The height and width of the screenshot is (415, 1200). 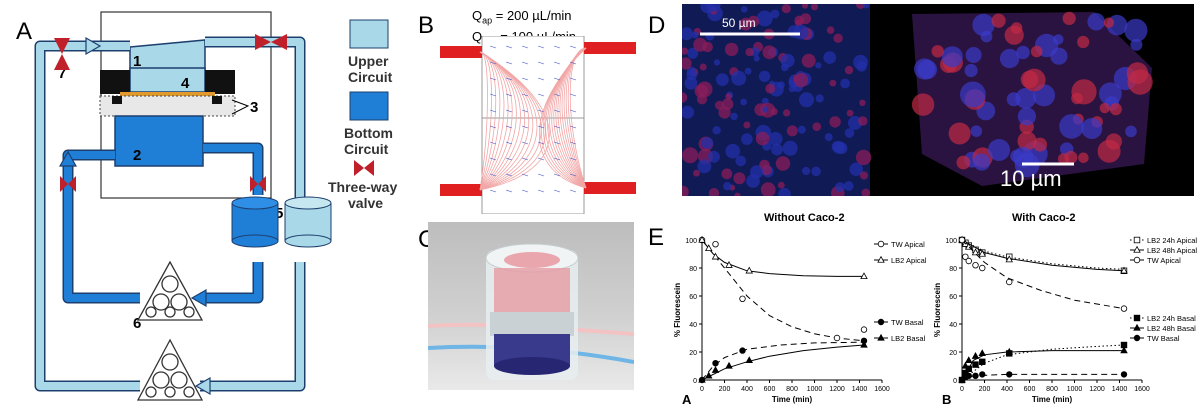 What do you see at coordinates (279, 213) in the screenshot?
I see `label-5: 5` at bounding box center [279, 213].